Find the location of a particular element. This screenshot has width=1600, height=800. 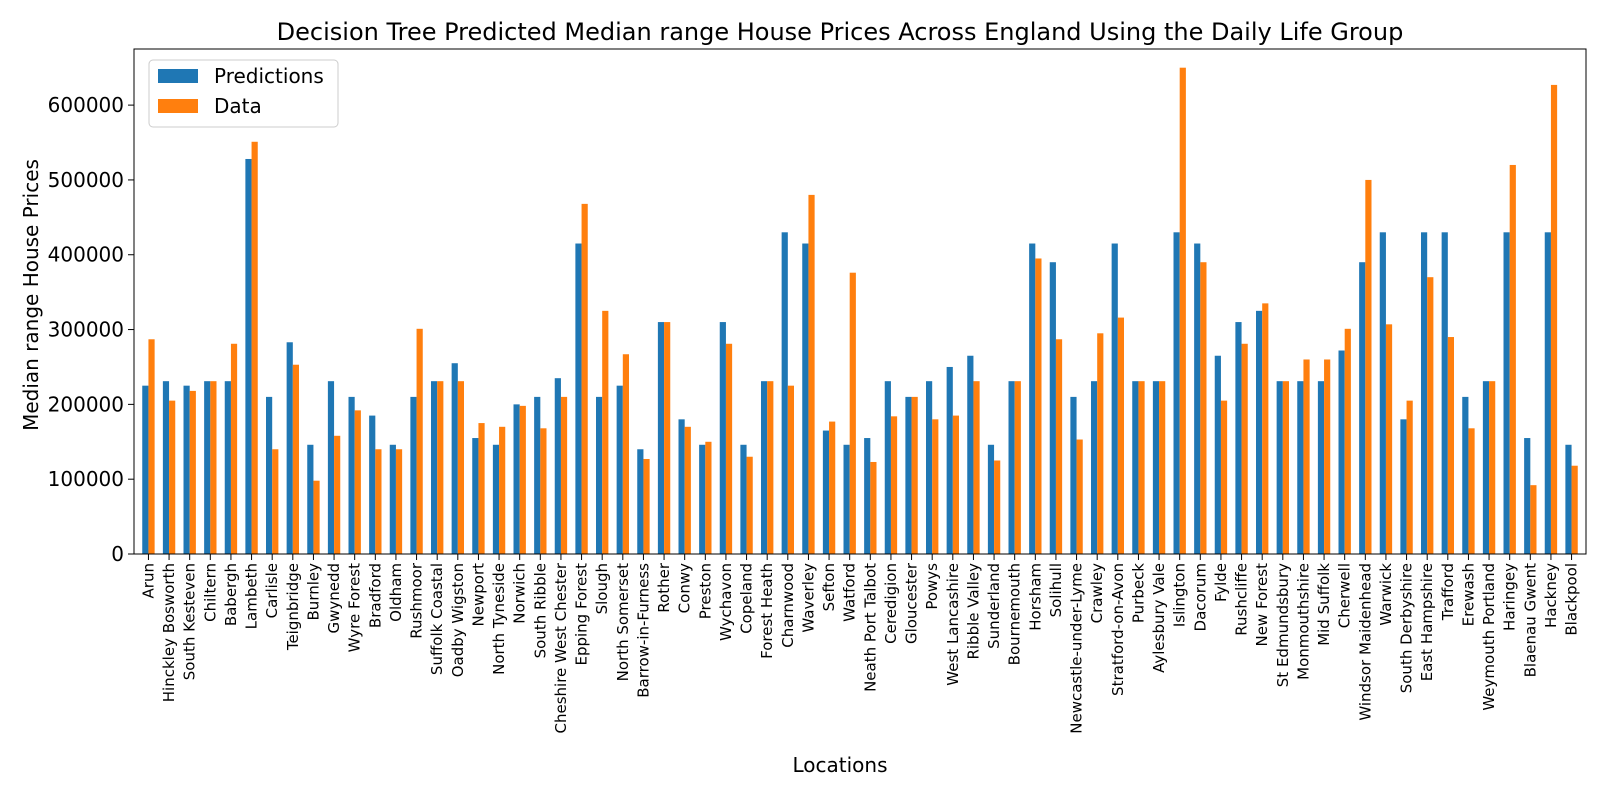

x-tick-label-45: Newcastle-under-Lyme is located at coordinates (1077, 648).